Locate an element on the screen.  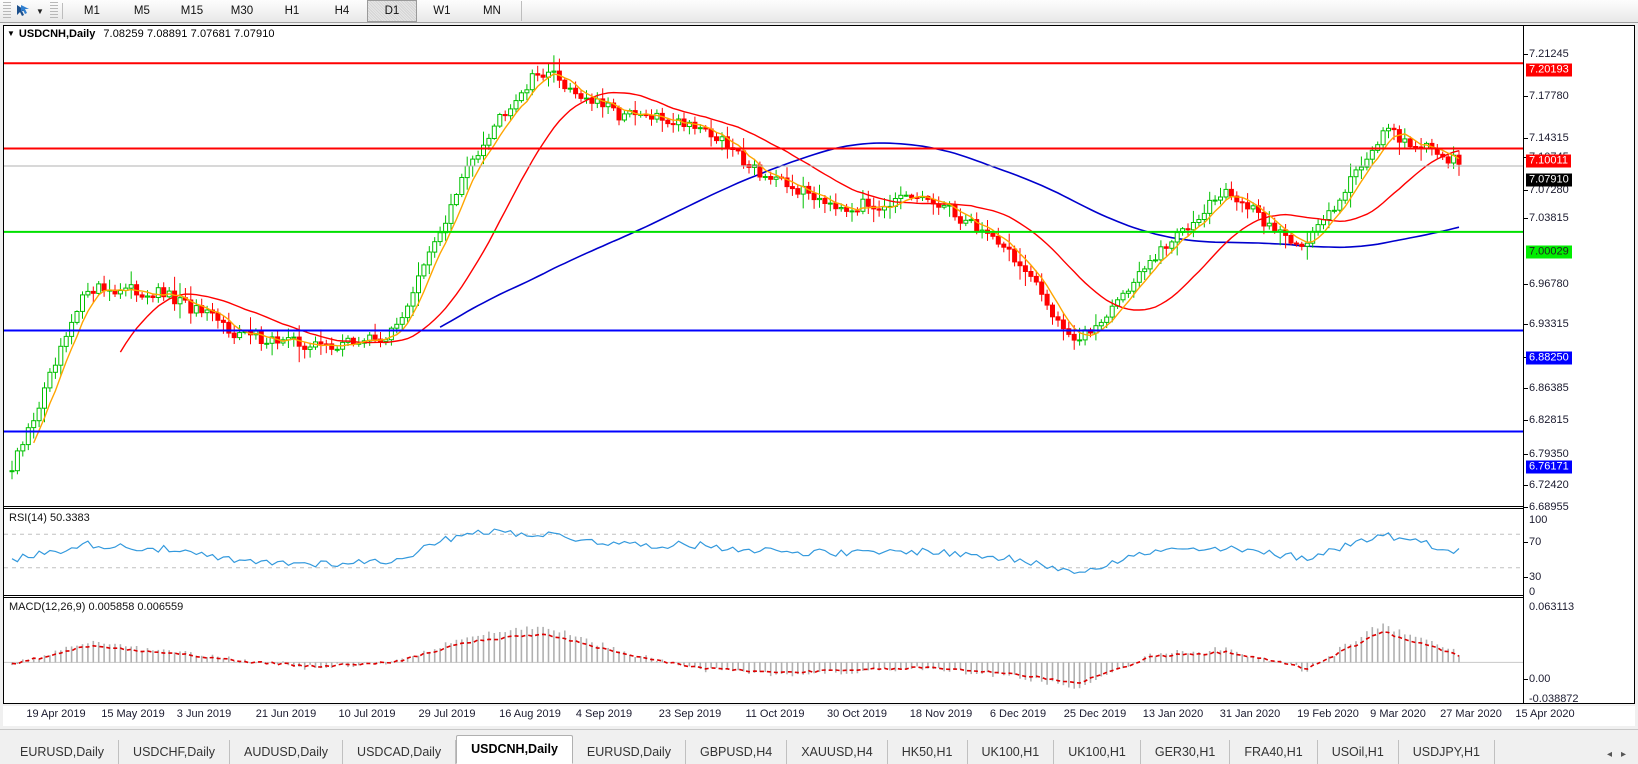
timeframe-toolbar: ▼ M1 M5 M15 M30 H1 H4 D1 W1 MN is located at coordinates (819, 11).